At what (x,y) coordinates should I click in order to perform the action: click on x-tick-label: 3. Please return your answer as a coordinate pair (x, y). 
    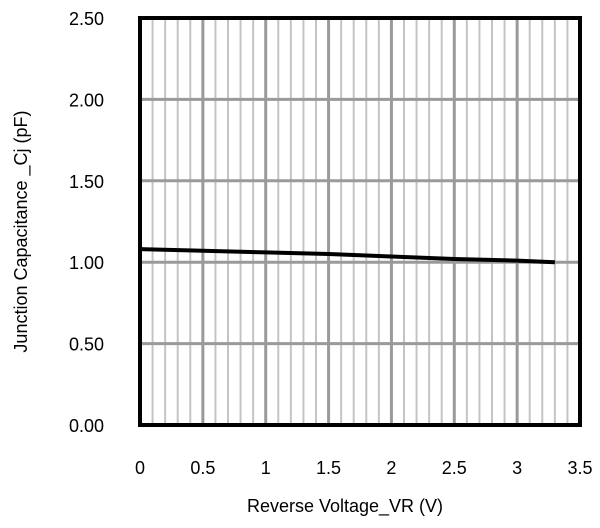
    Looking at the image, I should click on (517, 468).